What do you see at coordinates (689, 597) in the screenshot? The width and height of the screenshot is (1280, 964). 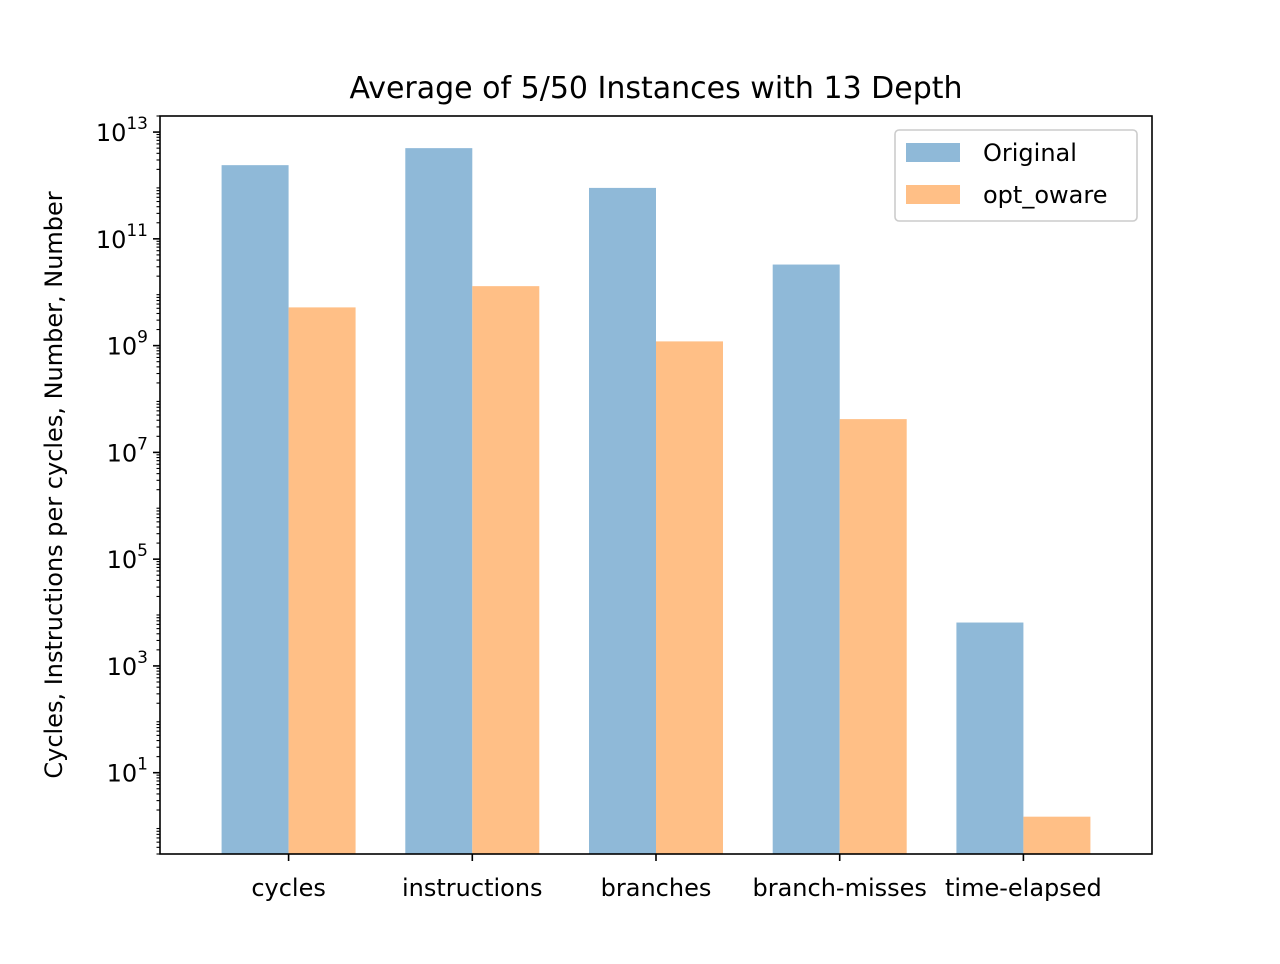 I see `bar-opt-oware-branches` at bounding box center [689, 597].